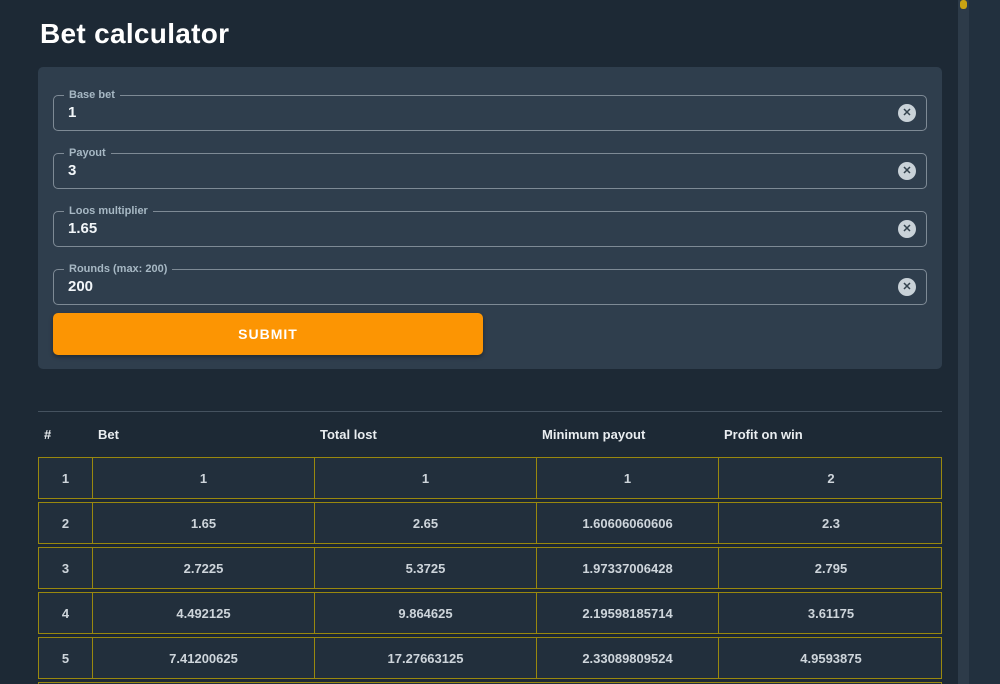  I want to click on submit-button: SUBMIT, so click(268, 334).